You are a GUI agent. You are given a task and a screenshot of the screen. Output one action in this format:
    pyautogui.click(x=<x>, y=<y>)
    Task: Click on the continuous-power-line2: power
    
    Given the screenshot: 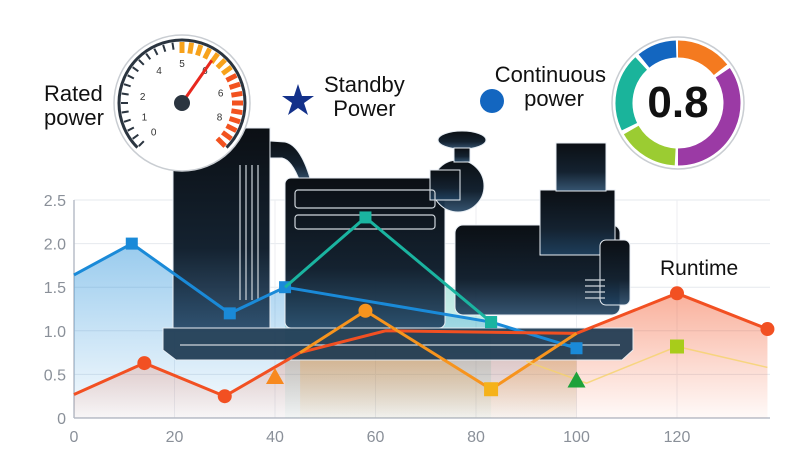 What is the action you would take?
    pyautogui.click(x=554, y=98)
    